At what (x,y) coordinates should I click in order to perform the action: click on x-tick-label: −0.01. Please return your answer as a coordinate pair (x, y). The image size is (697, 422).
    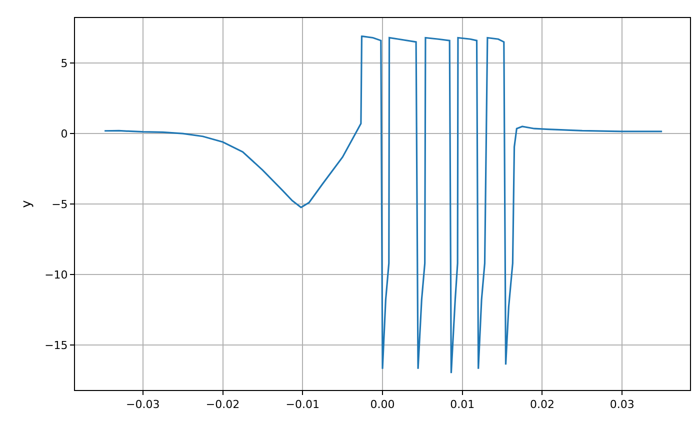
    Looking at the image, I should click on (303, 405).